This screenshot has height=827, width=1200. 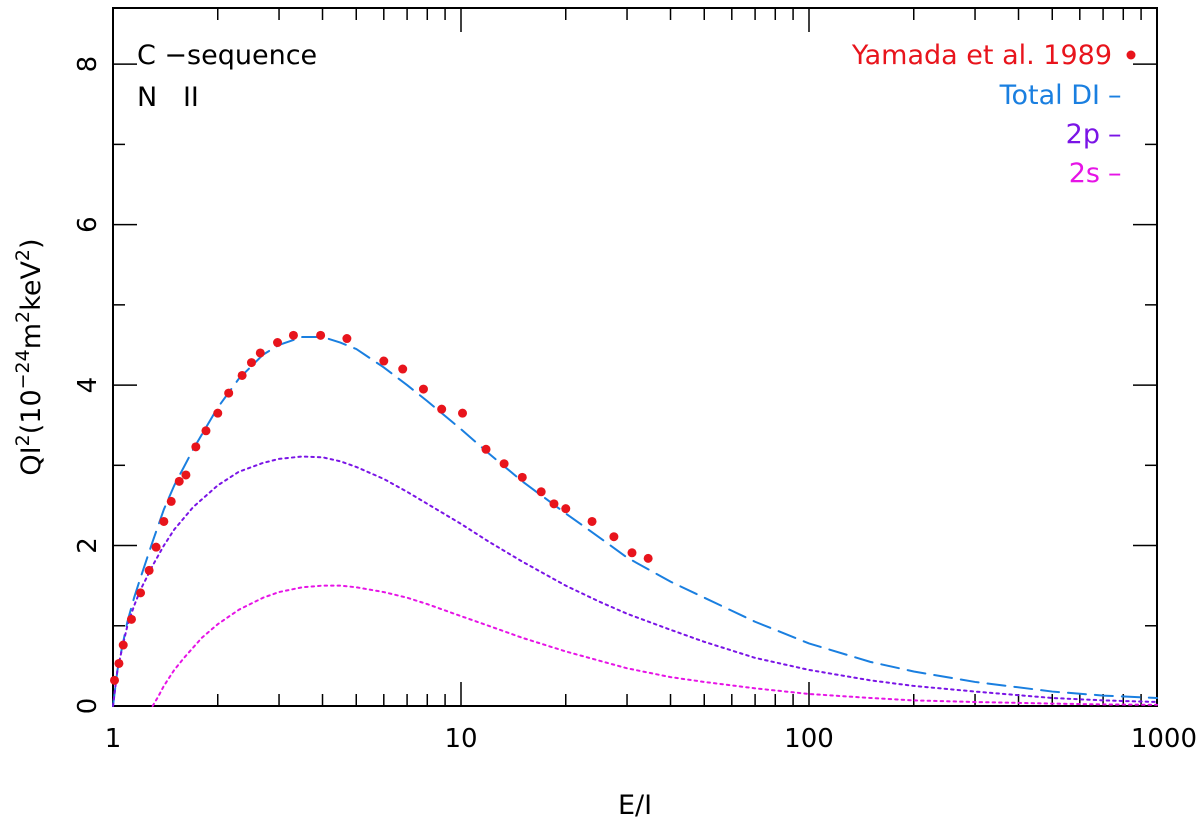 I want to click on y-title-sup1: 2, so click(x=23, y=440).